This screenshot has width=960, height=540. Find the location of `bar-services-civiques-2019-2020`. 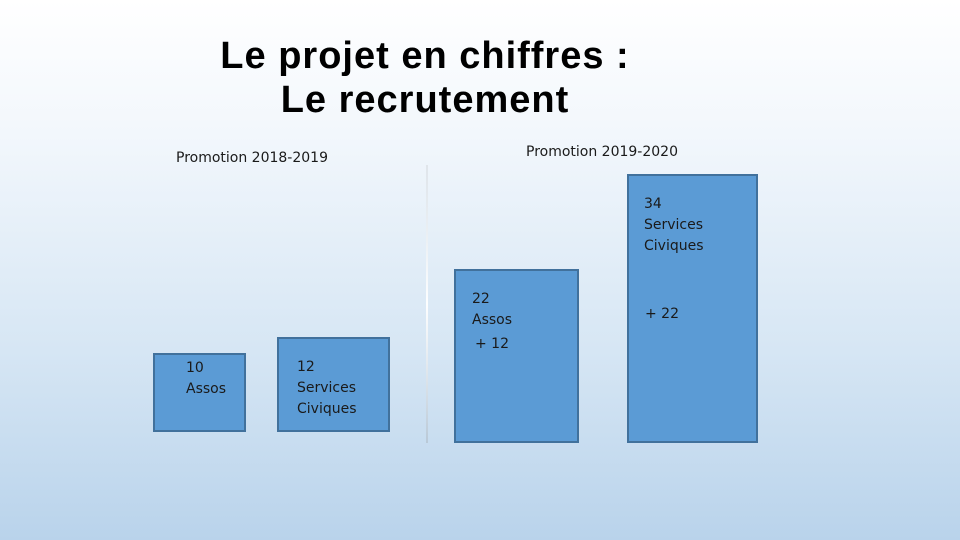

bar-services-civiques-2019-2020 is located at coordinates (692, 308).